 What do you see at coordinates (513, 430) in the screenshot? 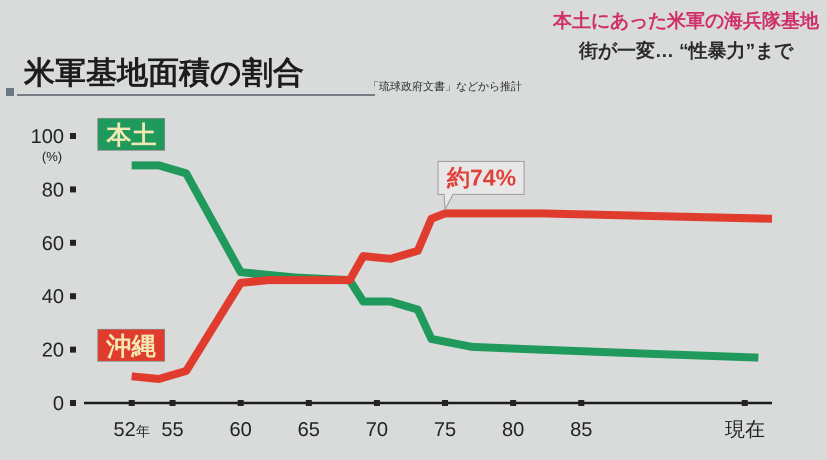
I see `x-tick-label: 80` at bounding box center [513, 430].